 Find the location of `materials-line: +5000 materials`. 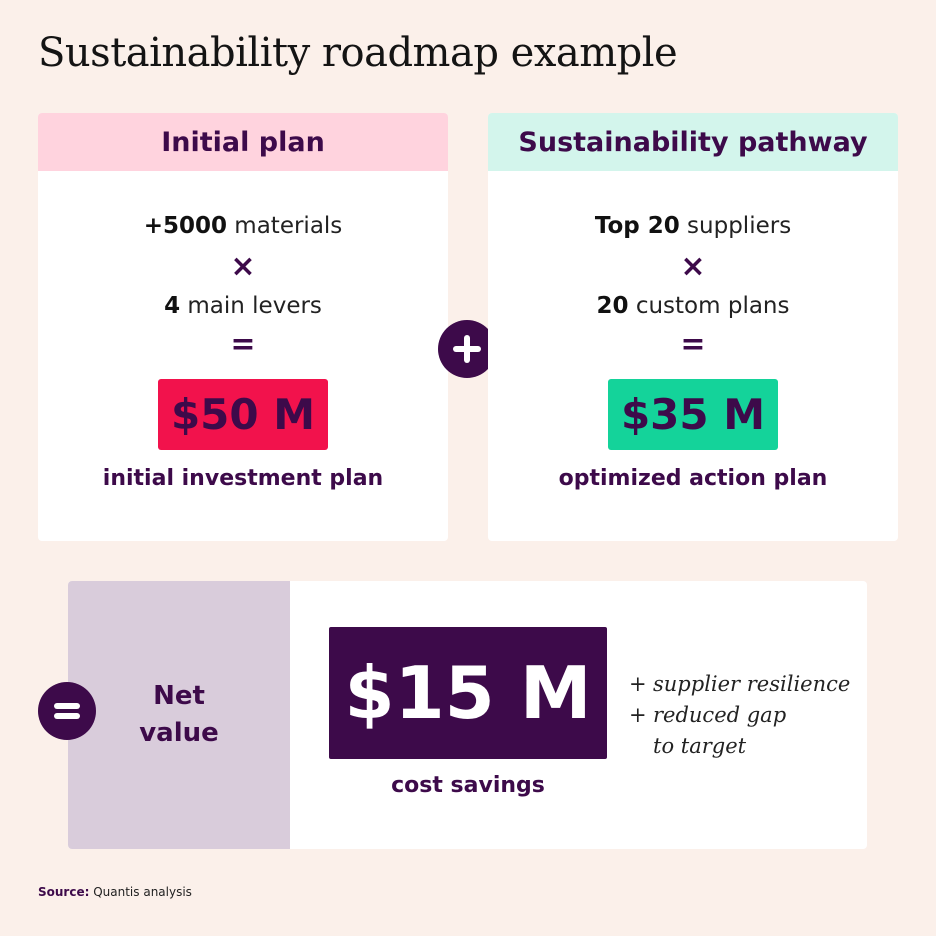

materials-line: +5000 materials is located at coordinates (243, 226).